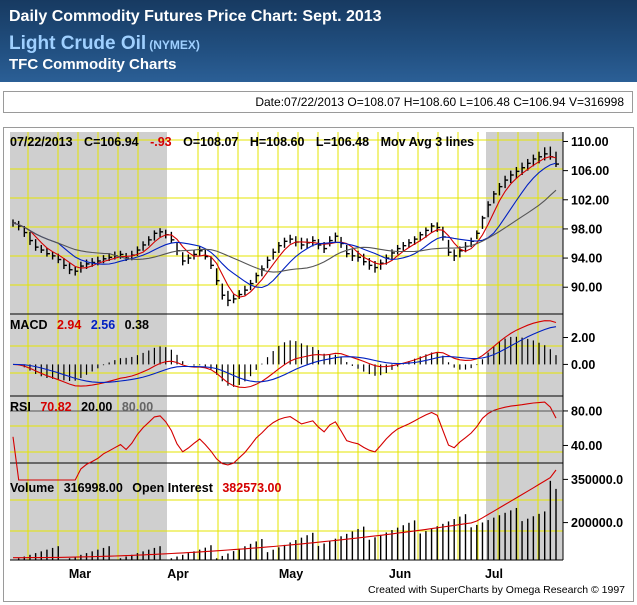  What do you see at coordinates (178, 574) in the screenshot?
I see `x-label-apr: Apr` at bounding box center [178, 574].